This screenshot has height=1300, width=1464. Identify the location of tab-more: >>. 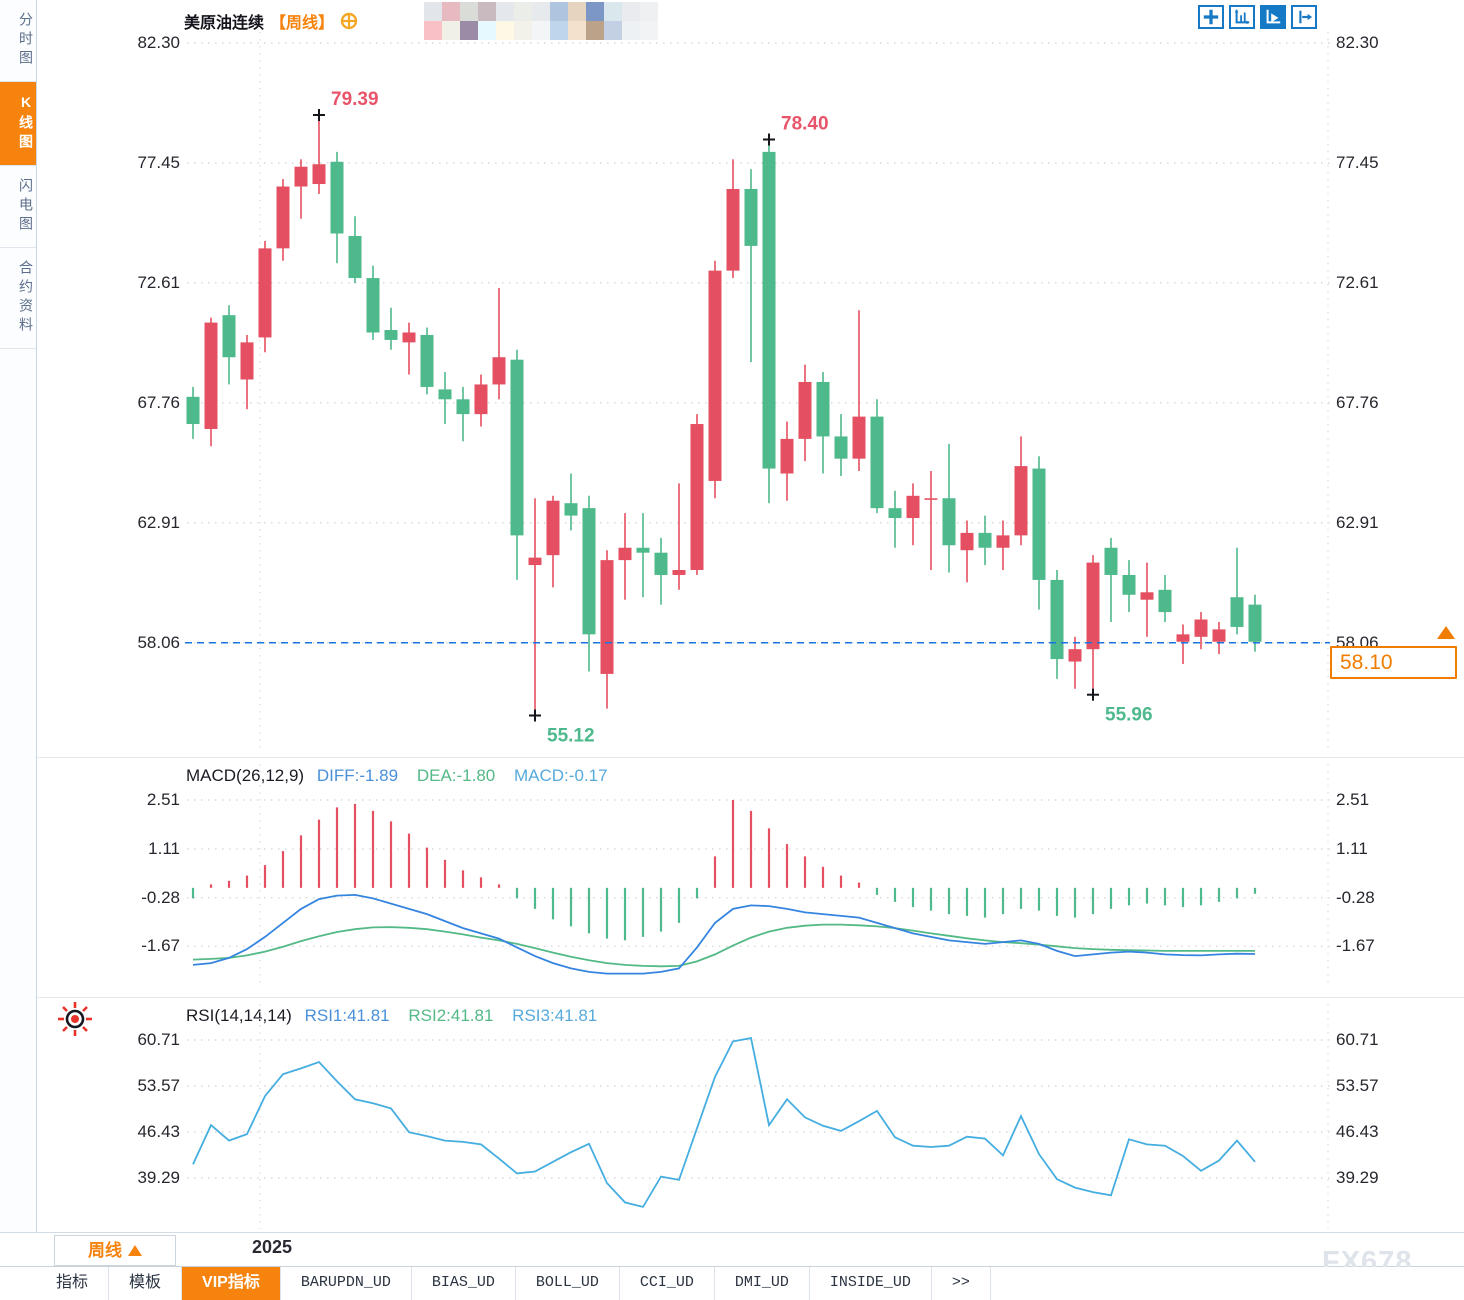
(961, 1283).